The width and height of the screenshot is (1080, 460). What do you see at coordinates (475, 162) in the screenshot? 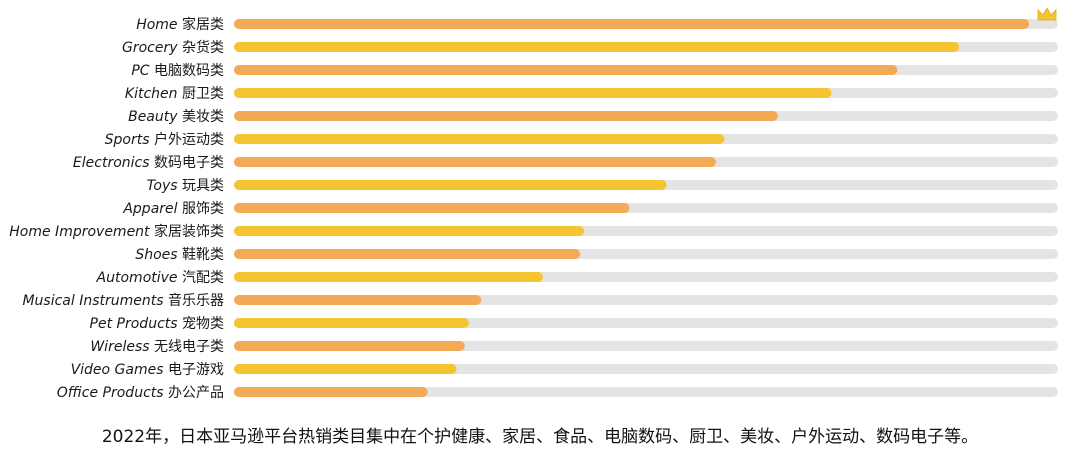
I see `bar-electronics` at bounding box center [475, 162].